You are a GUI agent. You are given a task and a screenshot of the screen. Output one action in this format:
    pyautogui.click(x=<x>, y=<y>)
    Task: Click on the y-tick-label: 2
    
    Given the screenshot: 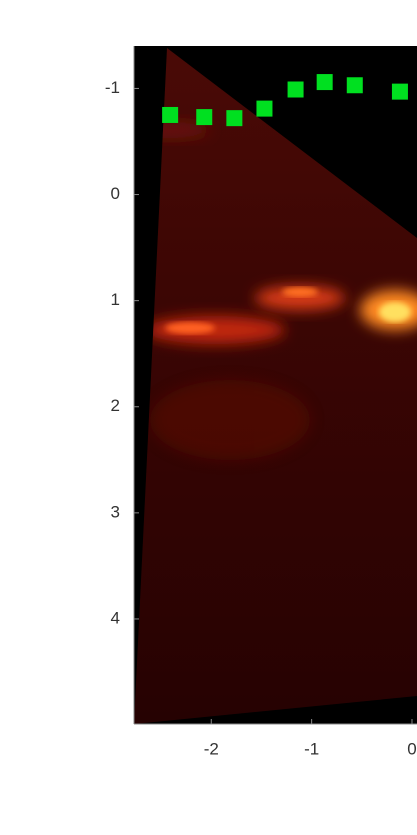 What is the action you would take?
    pyautogui.click(x=115, y=405)
    